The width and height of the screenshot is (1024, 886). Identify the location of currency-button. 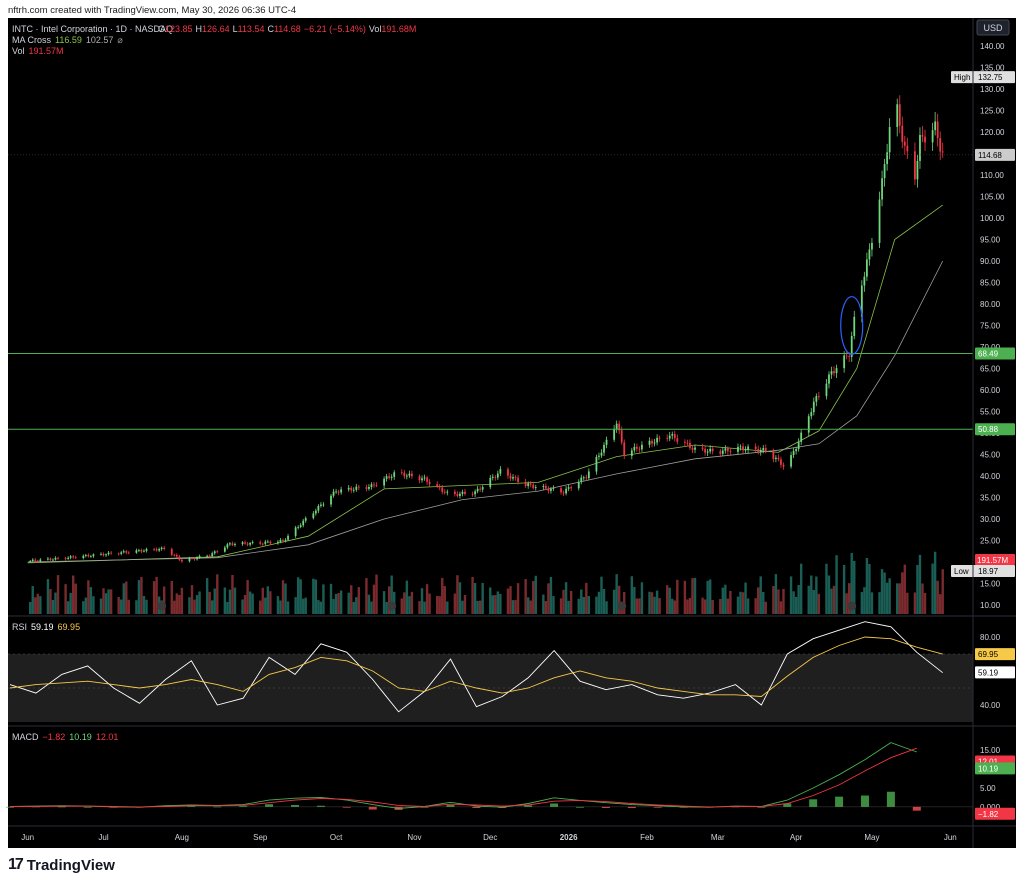
(993, 27).